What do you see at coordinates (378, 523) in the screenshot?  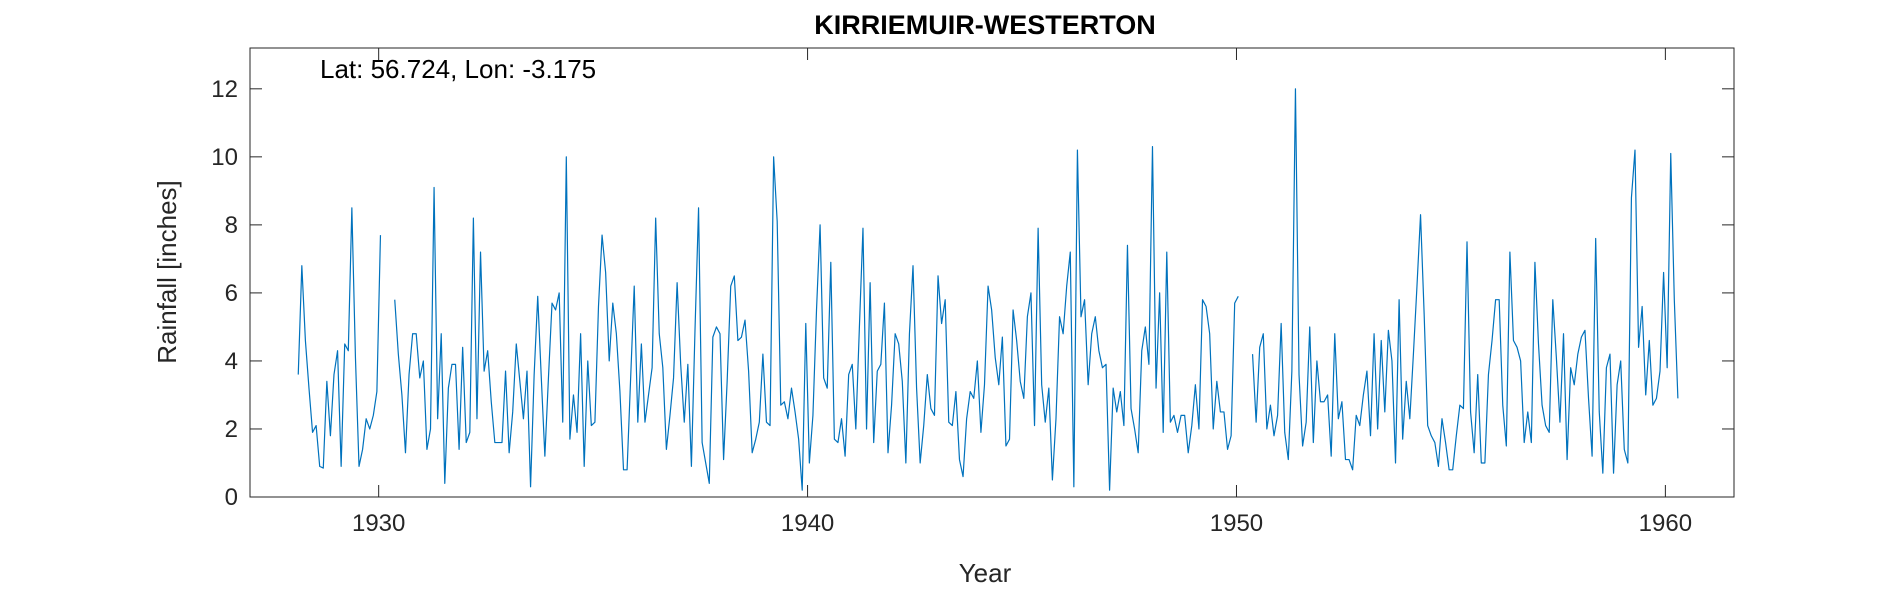 I see `x-tick-label: 1930` at bounding box center [378, 523].